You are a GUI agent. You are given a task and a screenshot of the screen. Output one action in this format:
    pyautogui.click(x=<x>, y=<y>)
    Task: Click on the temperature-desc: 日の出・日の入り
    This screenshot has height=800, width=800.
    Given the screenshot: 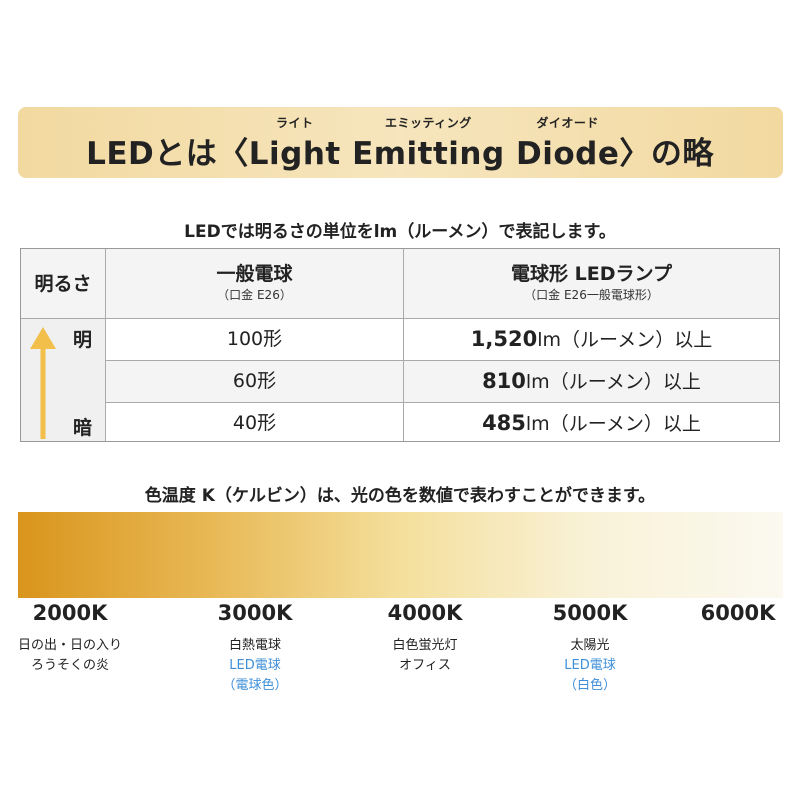 What is the action you would take?
    pyautogui.click(x=69, y=645)
    